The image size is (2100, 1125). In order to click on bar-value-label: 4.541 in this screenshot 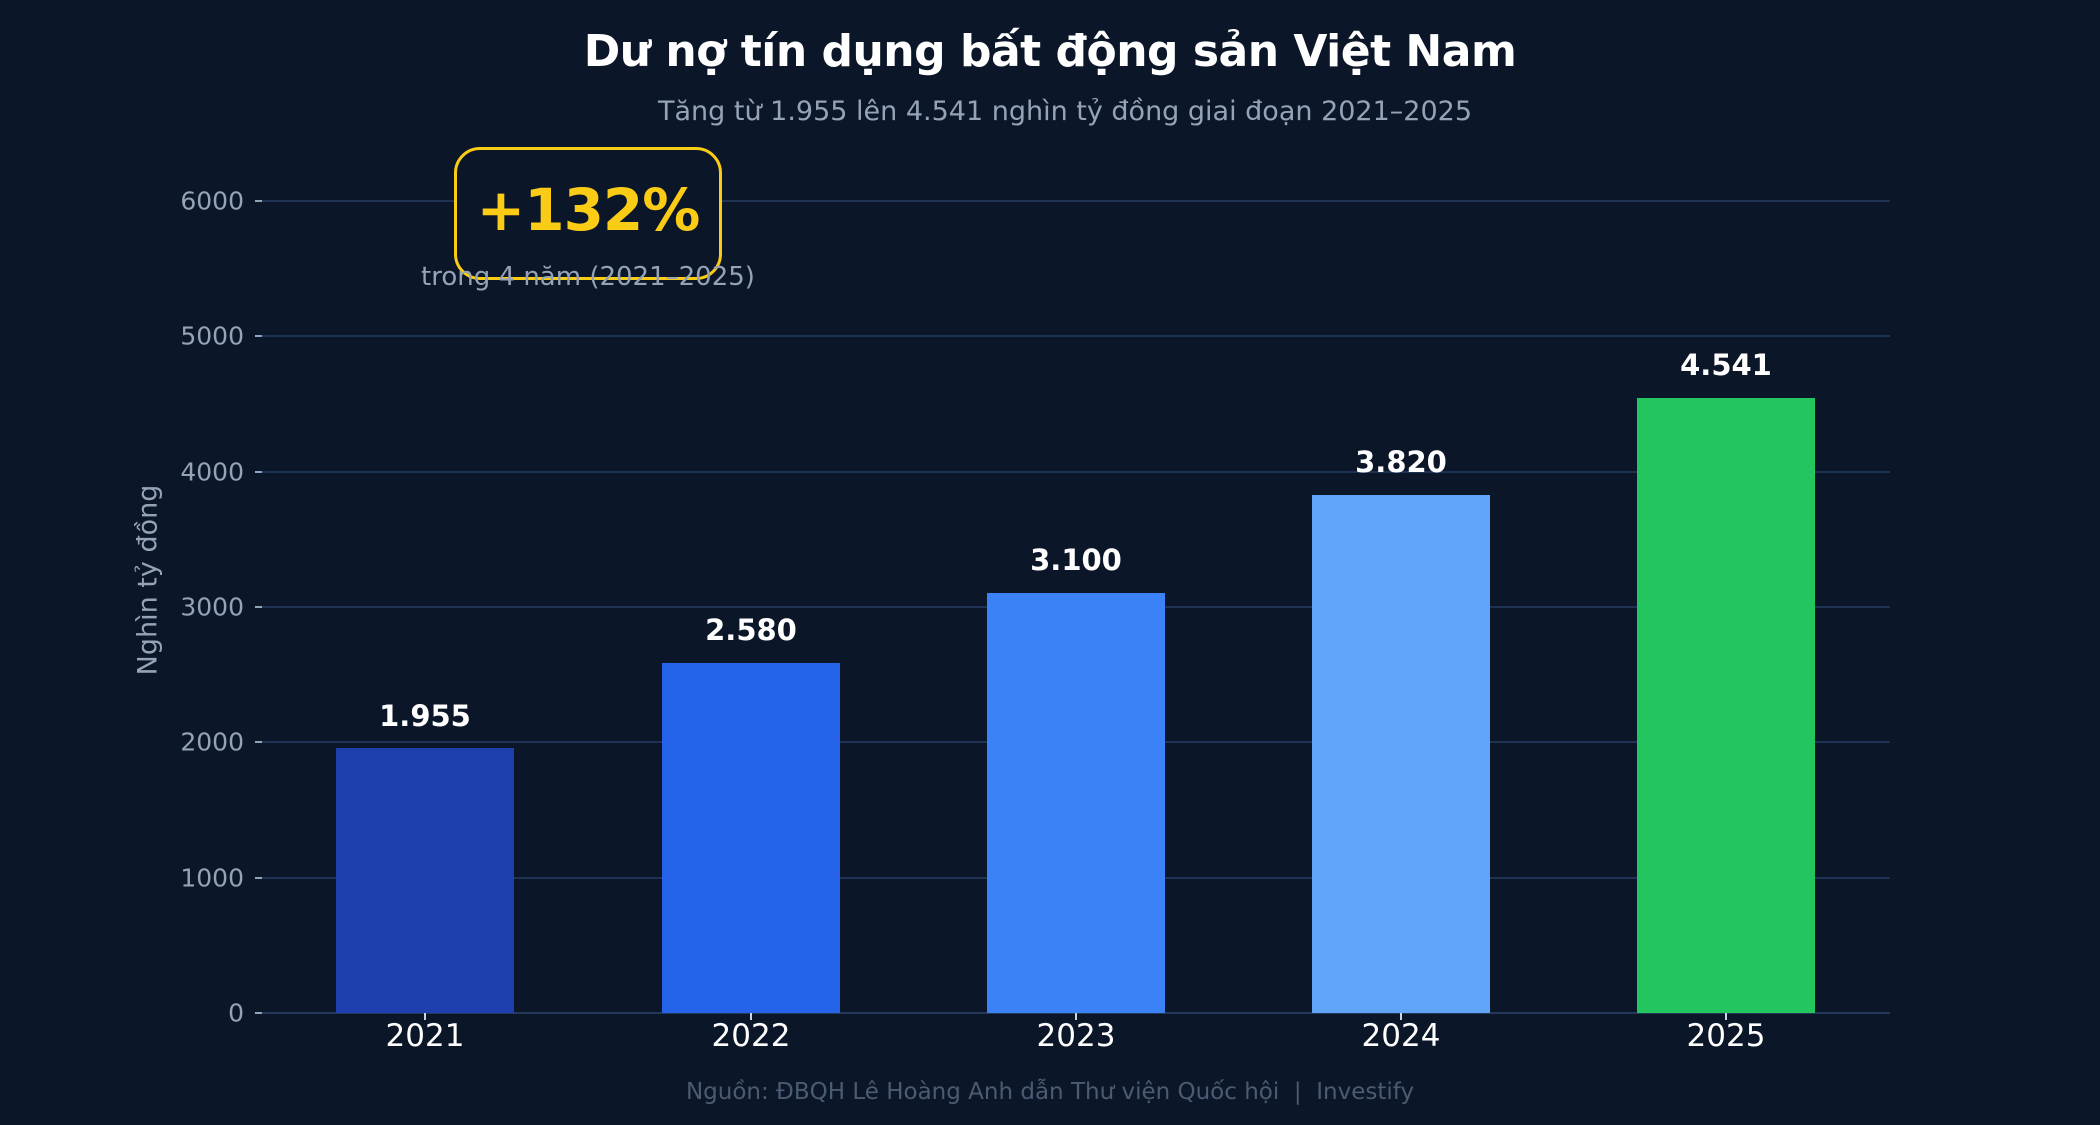, I will do `click(1726, 365)`.